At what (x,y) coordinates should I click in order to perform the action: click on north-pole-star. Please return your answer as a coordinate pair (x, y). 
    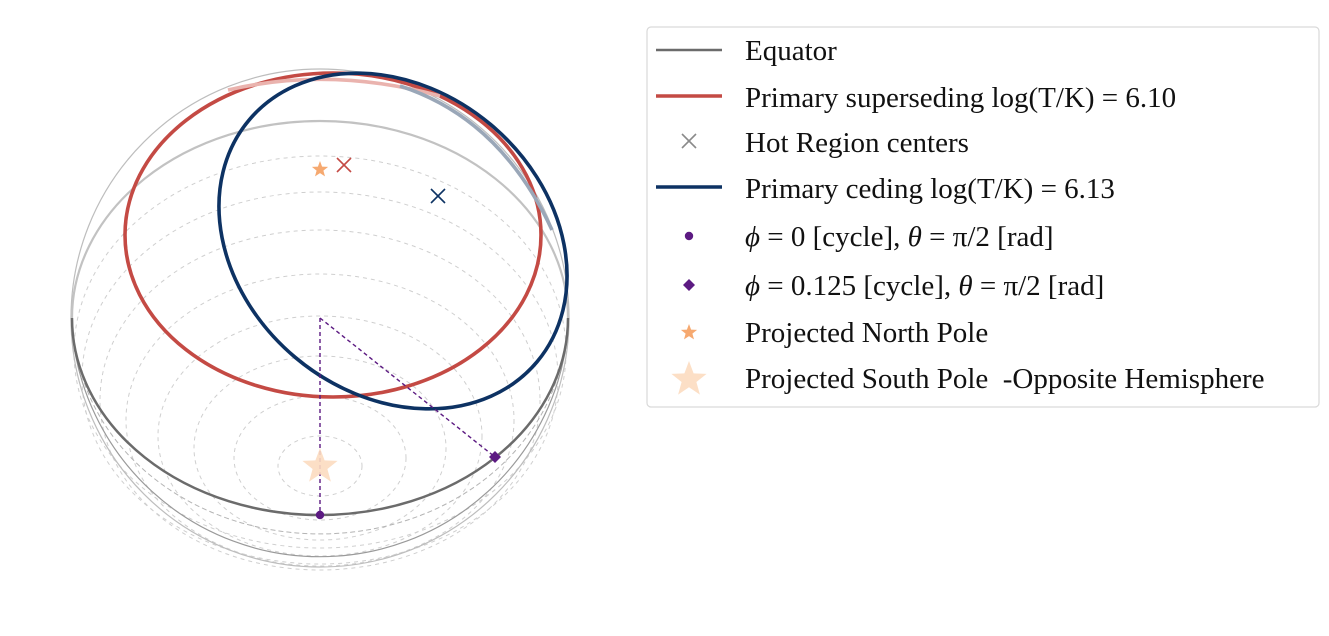
    Looking at the image, I should click on (320, 169).